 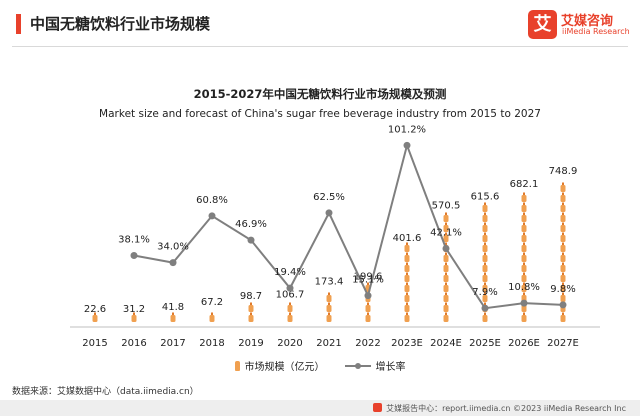 I want to click on x-tick-label: 2021, so click(x=328, y=343).